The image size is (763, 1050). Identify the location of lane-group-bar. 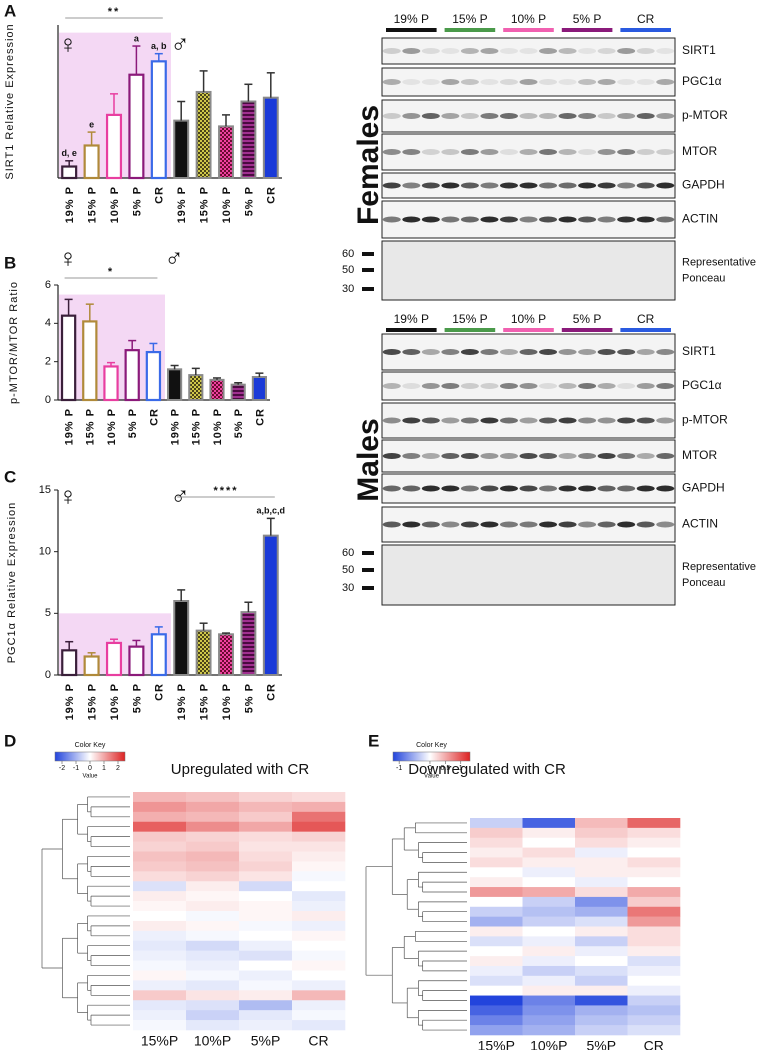
(645, 330).